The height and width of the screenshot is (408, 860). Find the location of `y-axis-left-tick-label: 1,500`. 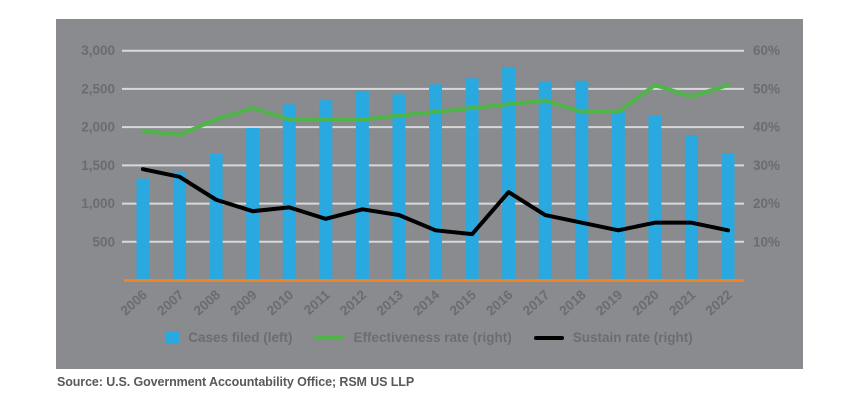

y-axis-left-tick-label: 1,500 is located at coordinates (98, 165).